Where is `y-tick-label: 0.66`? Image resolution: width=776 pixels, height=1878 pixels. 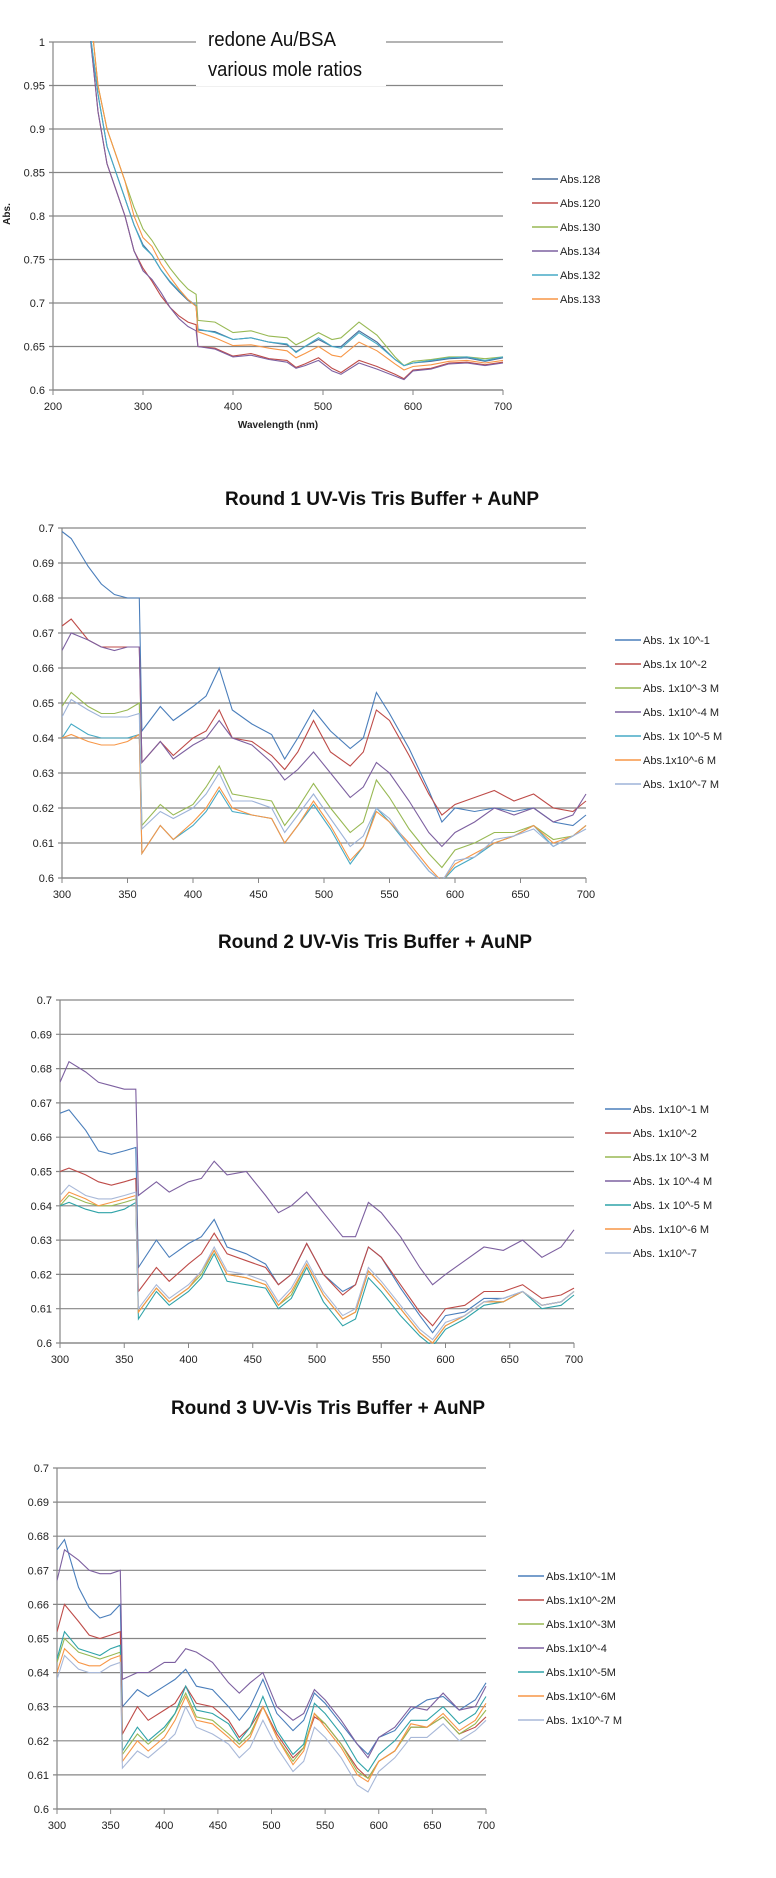
y-tick-label: 0.66 is located at coordinates (41, 1138).